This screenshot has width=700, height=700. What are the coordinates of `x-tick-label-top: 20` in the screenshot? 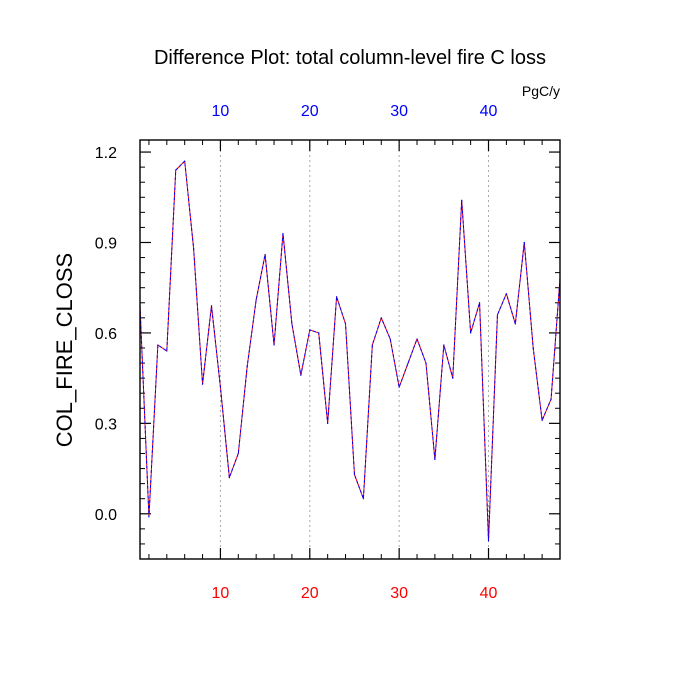 It's located at (310, 111).